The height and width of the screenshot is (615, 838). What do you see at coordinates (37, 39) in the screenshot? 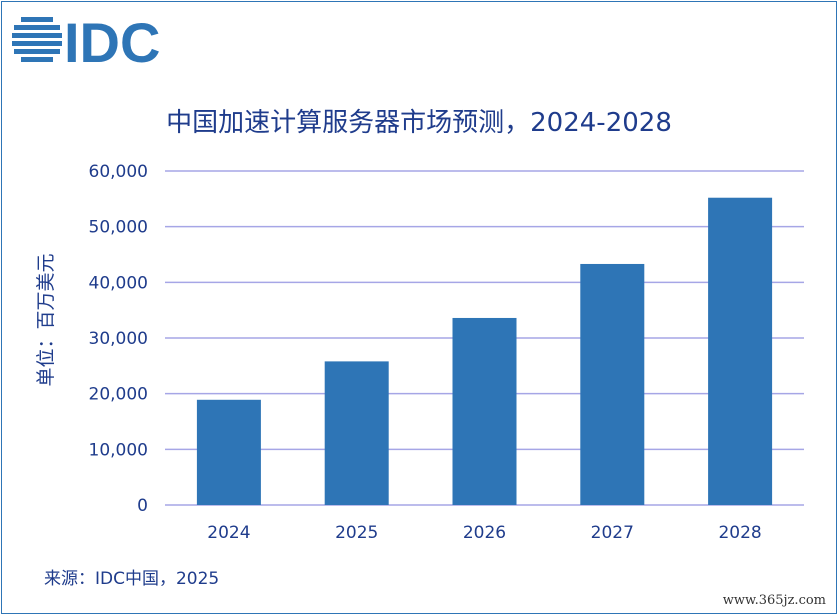
I see `idc-globe-icon` at bounding box center [37, 39].